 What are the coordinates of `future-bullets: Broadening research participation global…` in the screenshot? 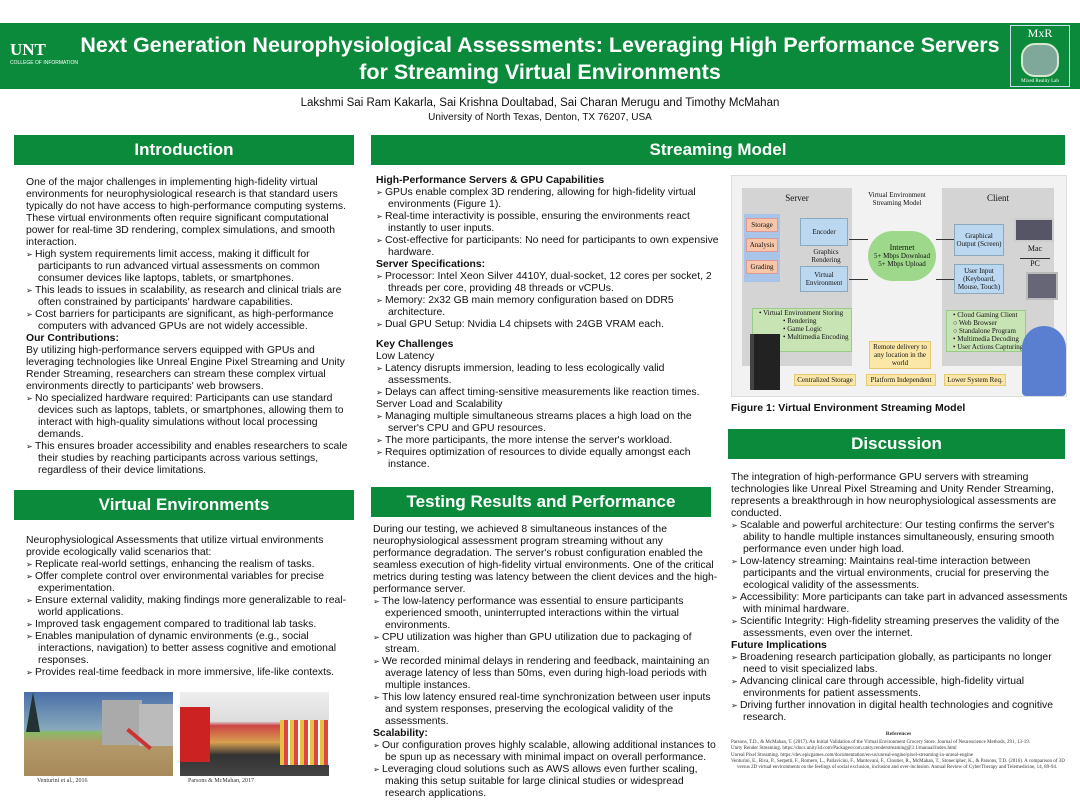 It's located at (902, 688).